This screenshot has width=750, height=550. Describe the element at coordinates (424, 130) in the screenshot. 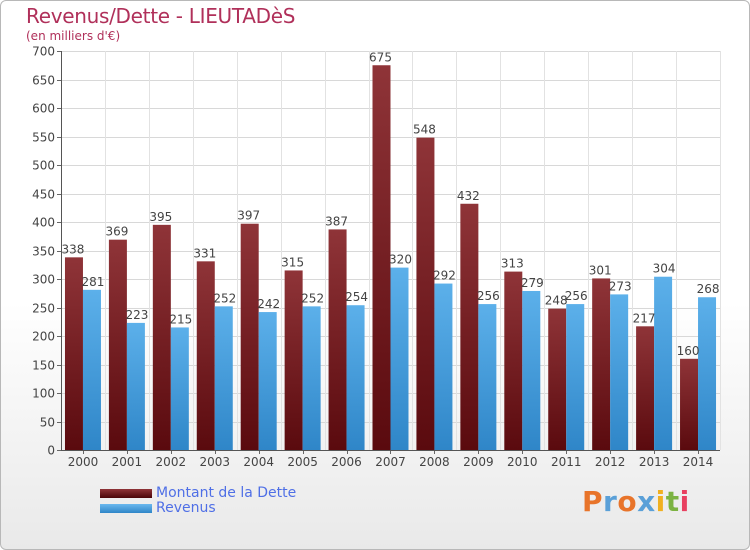

I see `data-label-debt: 548` at that location.